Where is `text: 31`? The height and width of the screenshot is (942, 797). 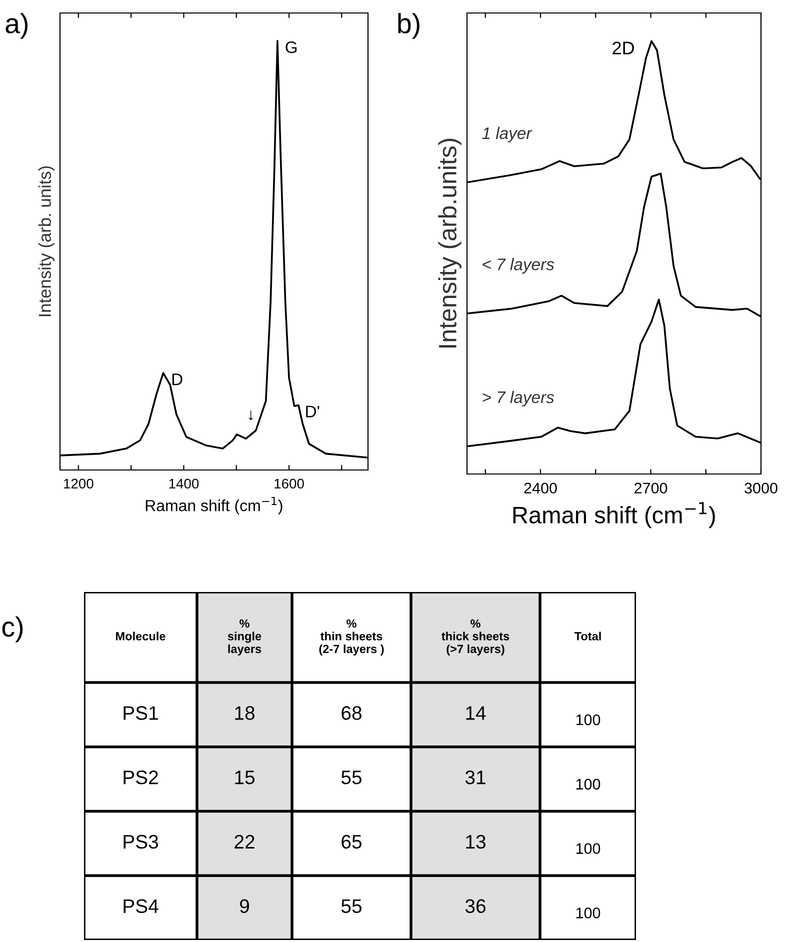
text: 31 is located at coordinates (475, 777).